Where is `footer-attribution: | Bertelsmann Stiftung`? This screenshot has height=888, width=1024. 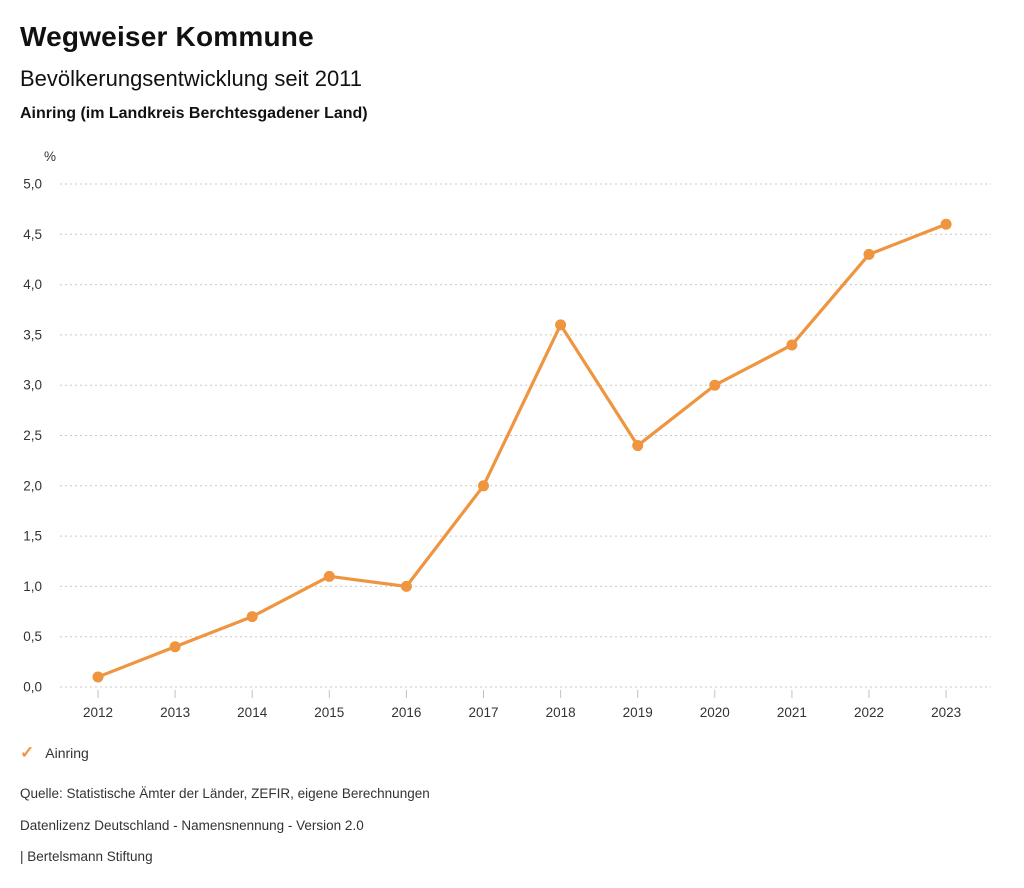 footer-attribution: | Bertelsmann Stiftung is located at coordinates (86, 856).